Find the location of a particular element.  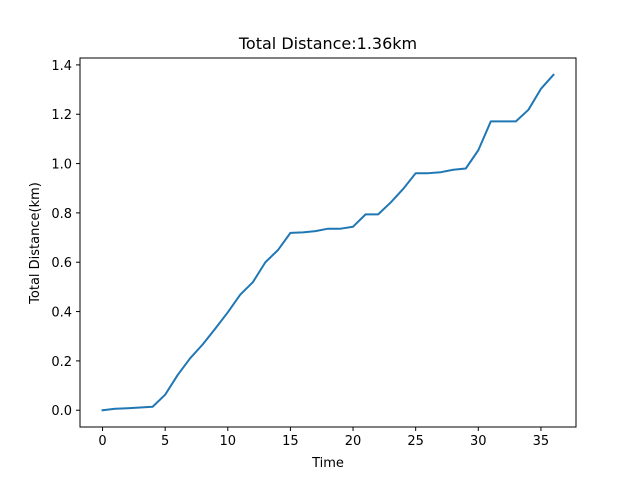

x-tick-label: 5 is located at coordinates (165, 441).